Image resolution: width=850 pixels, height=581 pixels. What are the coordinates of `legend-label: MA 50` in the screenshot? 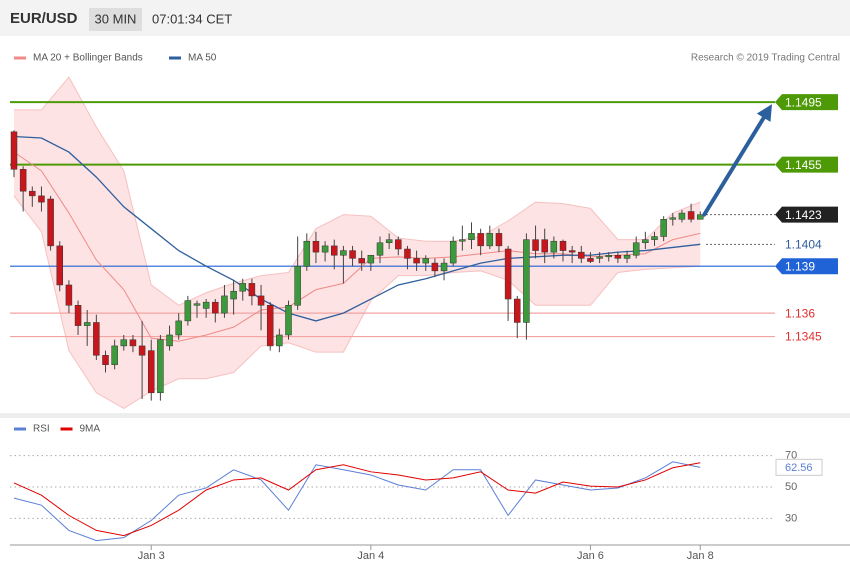 It's located at (202, 58).